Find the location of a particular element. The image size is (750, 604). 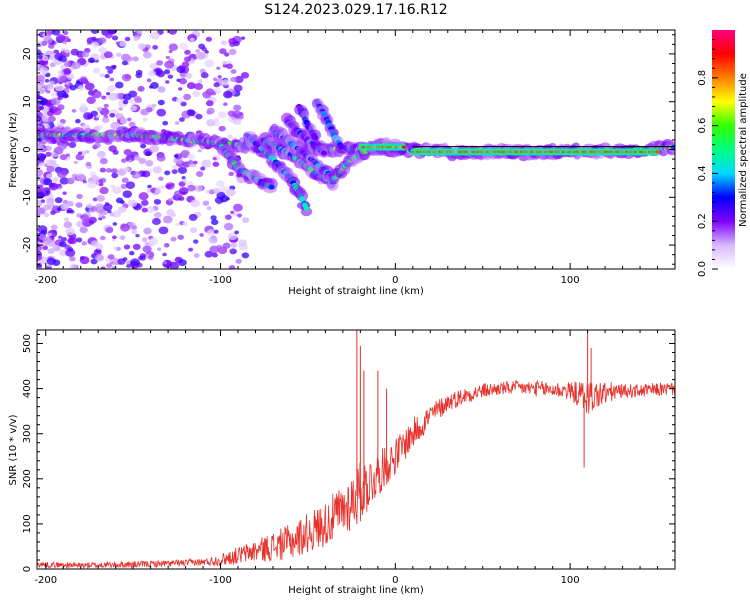

spectrogram-ylabel: Frequency (Hz) is located at coordinates (13, 150).